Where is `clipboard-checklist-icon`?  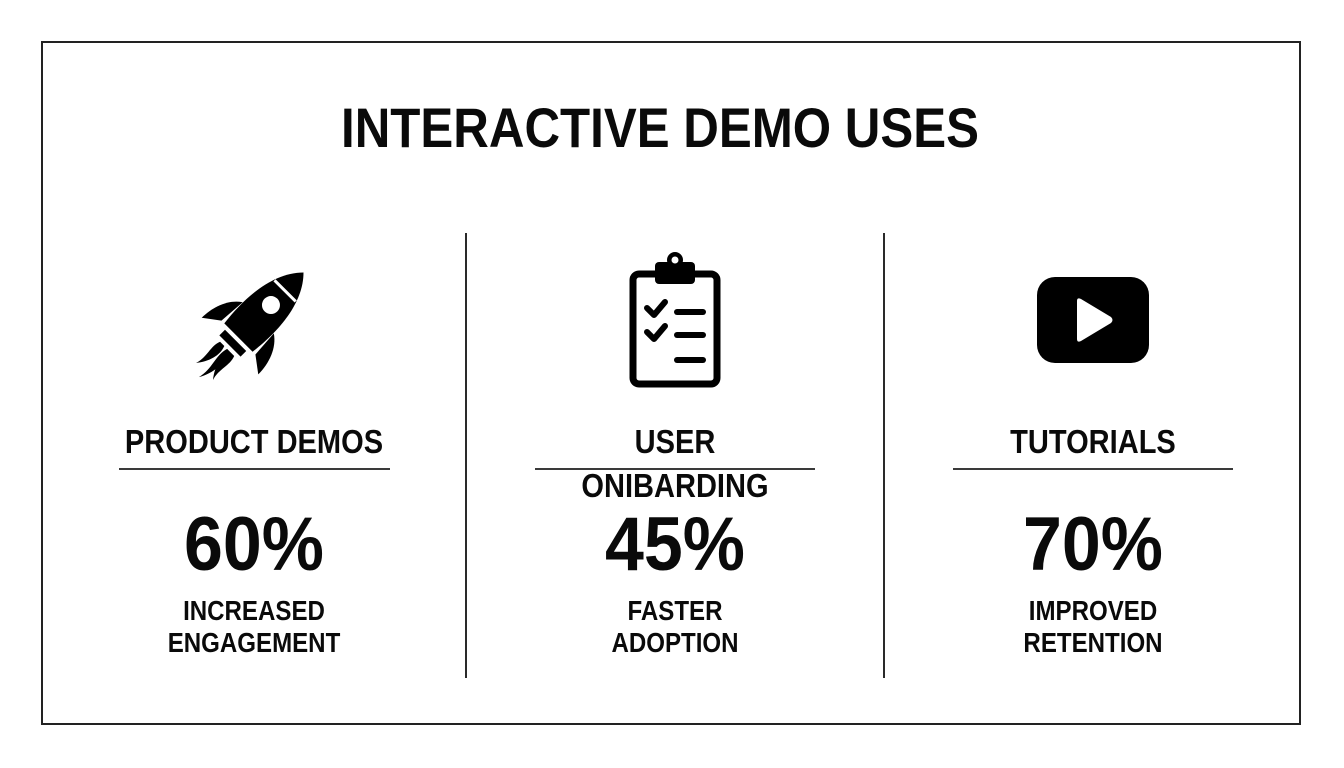 clipboard-checklist-icon is located at coordinates (675, 320).